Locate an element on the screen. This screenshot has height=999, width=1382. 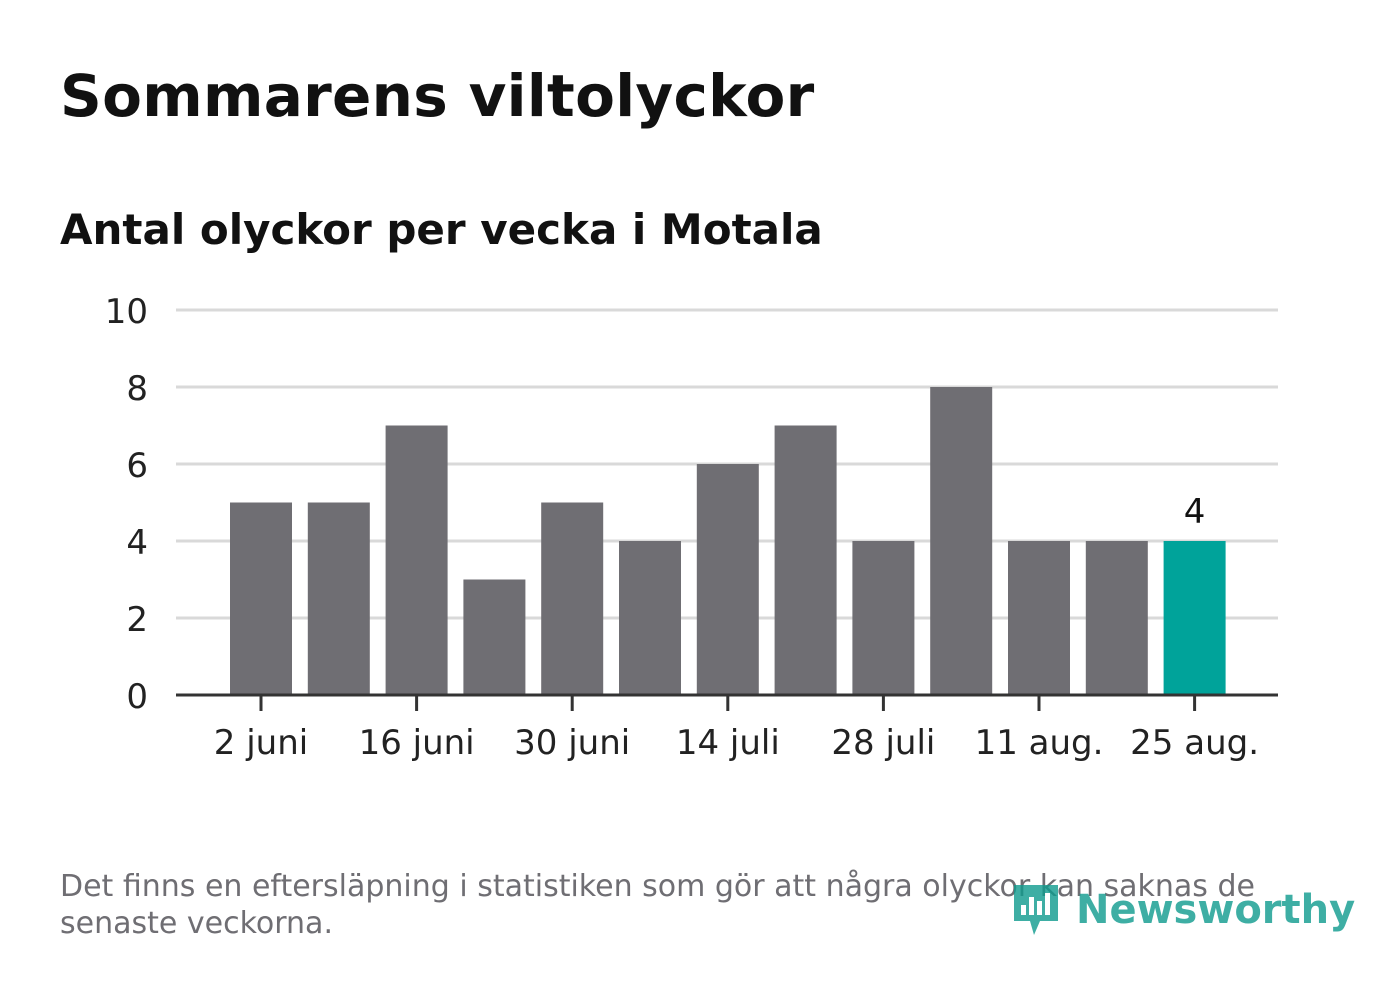
chart-title: Sommarens viltolyckor is located at coordinates (437, 96).